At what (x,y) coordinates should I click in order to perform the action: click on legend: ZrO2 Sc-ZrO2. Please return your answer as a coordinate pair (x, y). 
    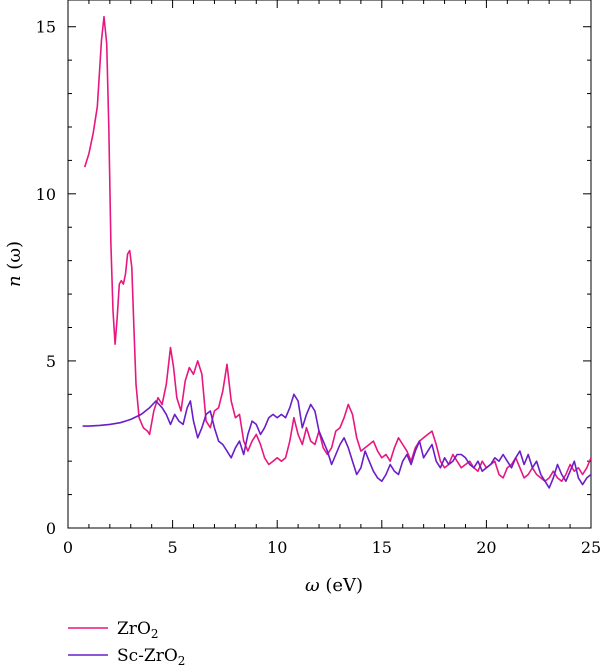
    Looking at the image, I should click on (126, 643).